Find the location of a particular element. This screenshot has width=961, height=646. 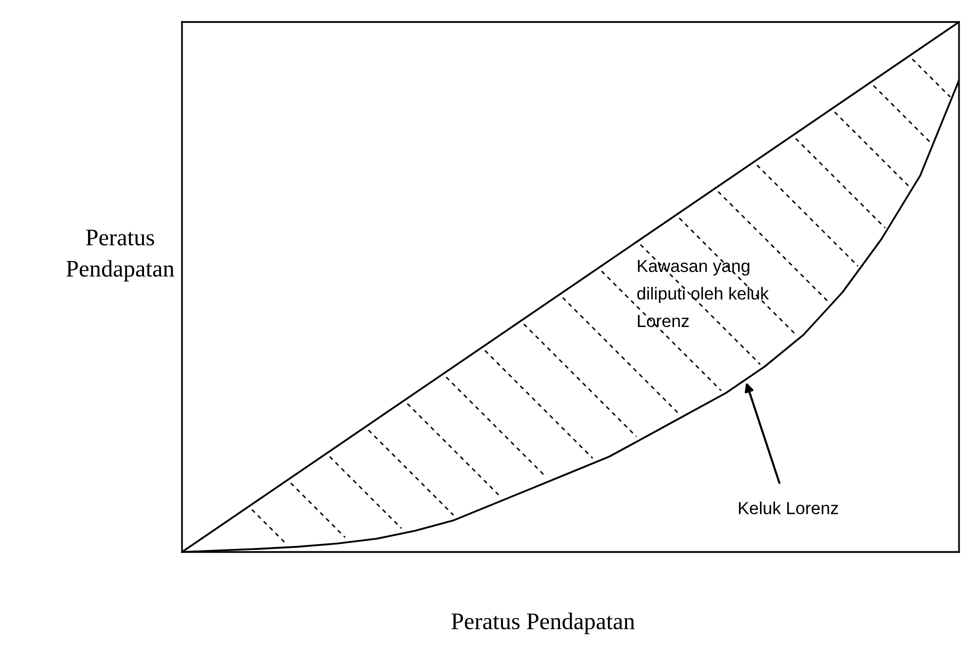

x-axis-title: Peratus Pendapatan is located at coordinates (543, 623).